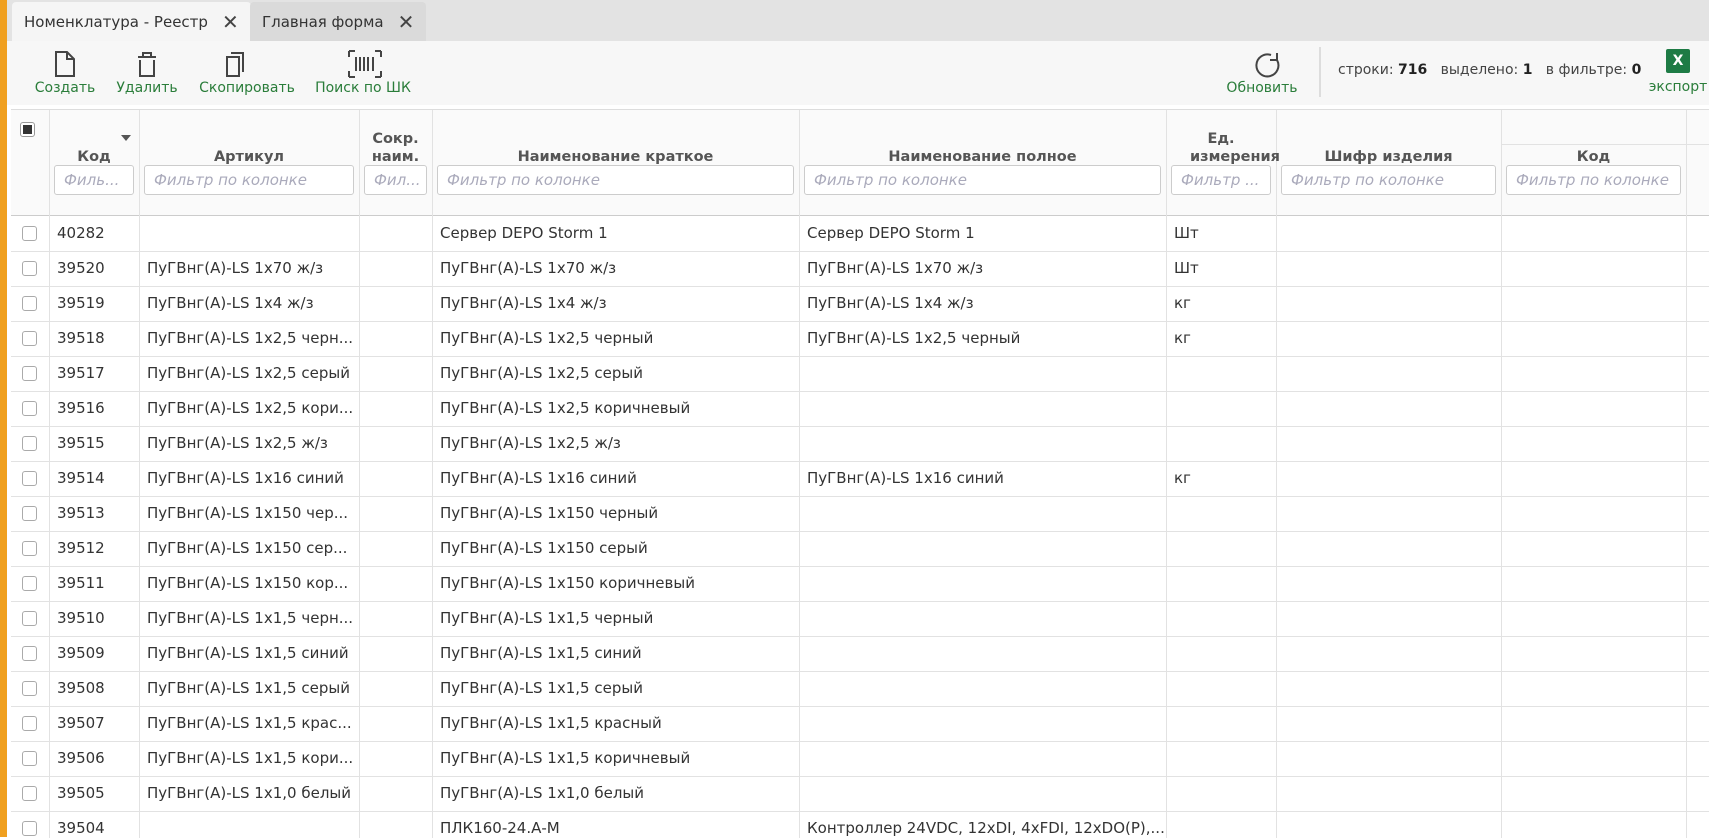 This screenshot has width=1709, height=838. Describe the element at coordinates (1262, 88) in the screenshot. I see `button: Обновить` at that location.